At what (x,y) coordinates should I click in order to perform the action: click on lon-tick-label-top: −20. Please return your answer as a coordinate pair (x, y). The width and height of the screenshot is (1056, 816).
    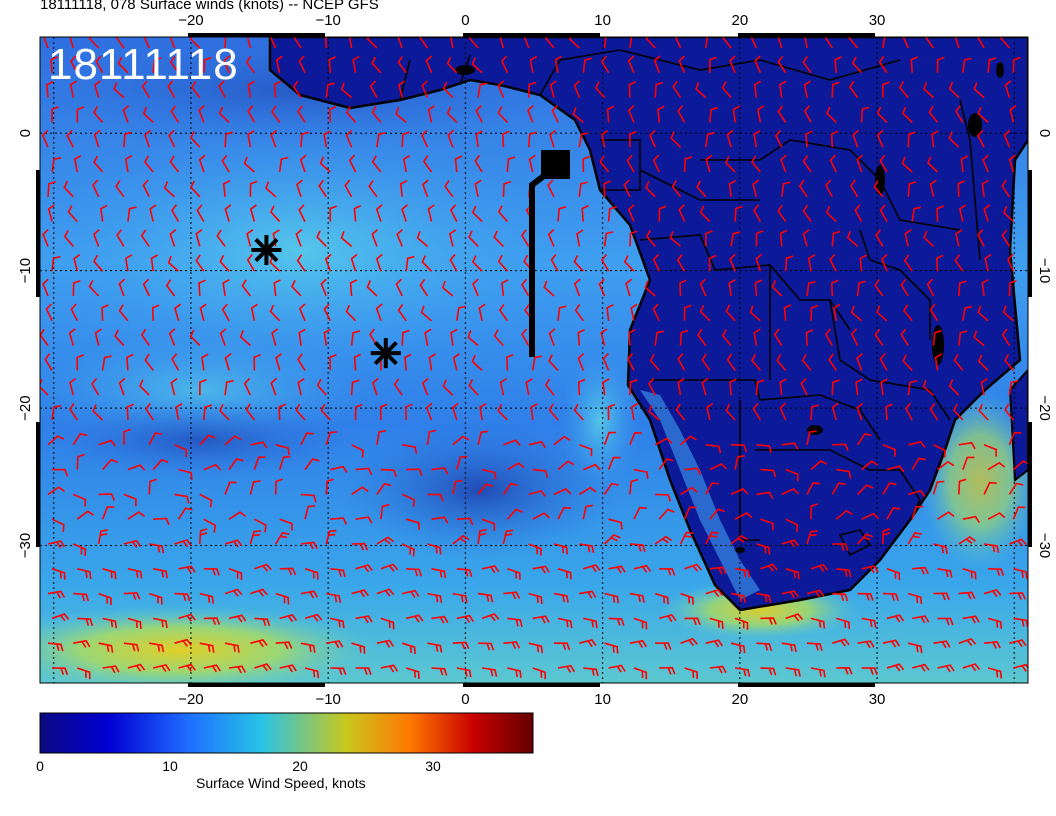
    Looking at the image, I should click on (190, 20).